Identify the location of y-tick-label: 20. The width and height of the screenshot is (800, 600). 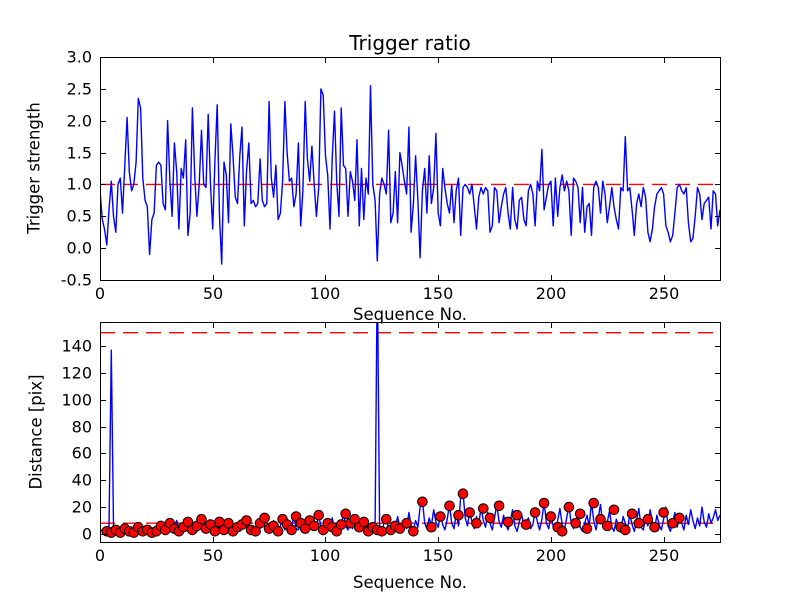
(82, 507).